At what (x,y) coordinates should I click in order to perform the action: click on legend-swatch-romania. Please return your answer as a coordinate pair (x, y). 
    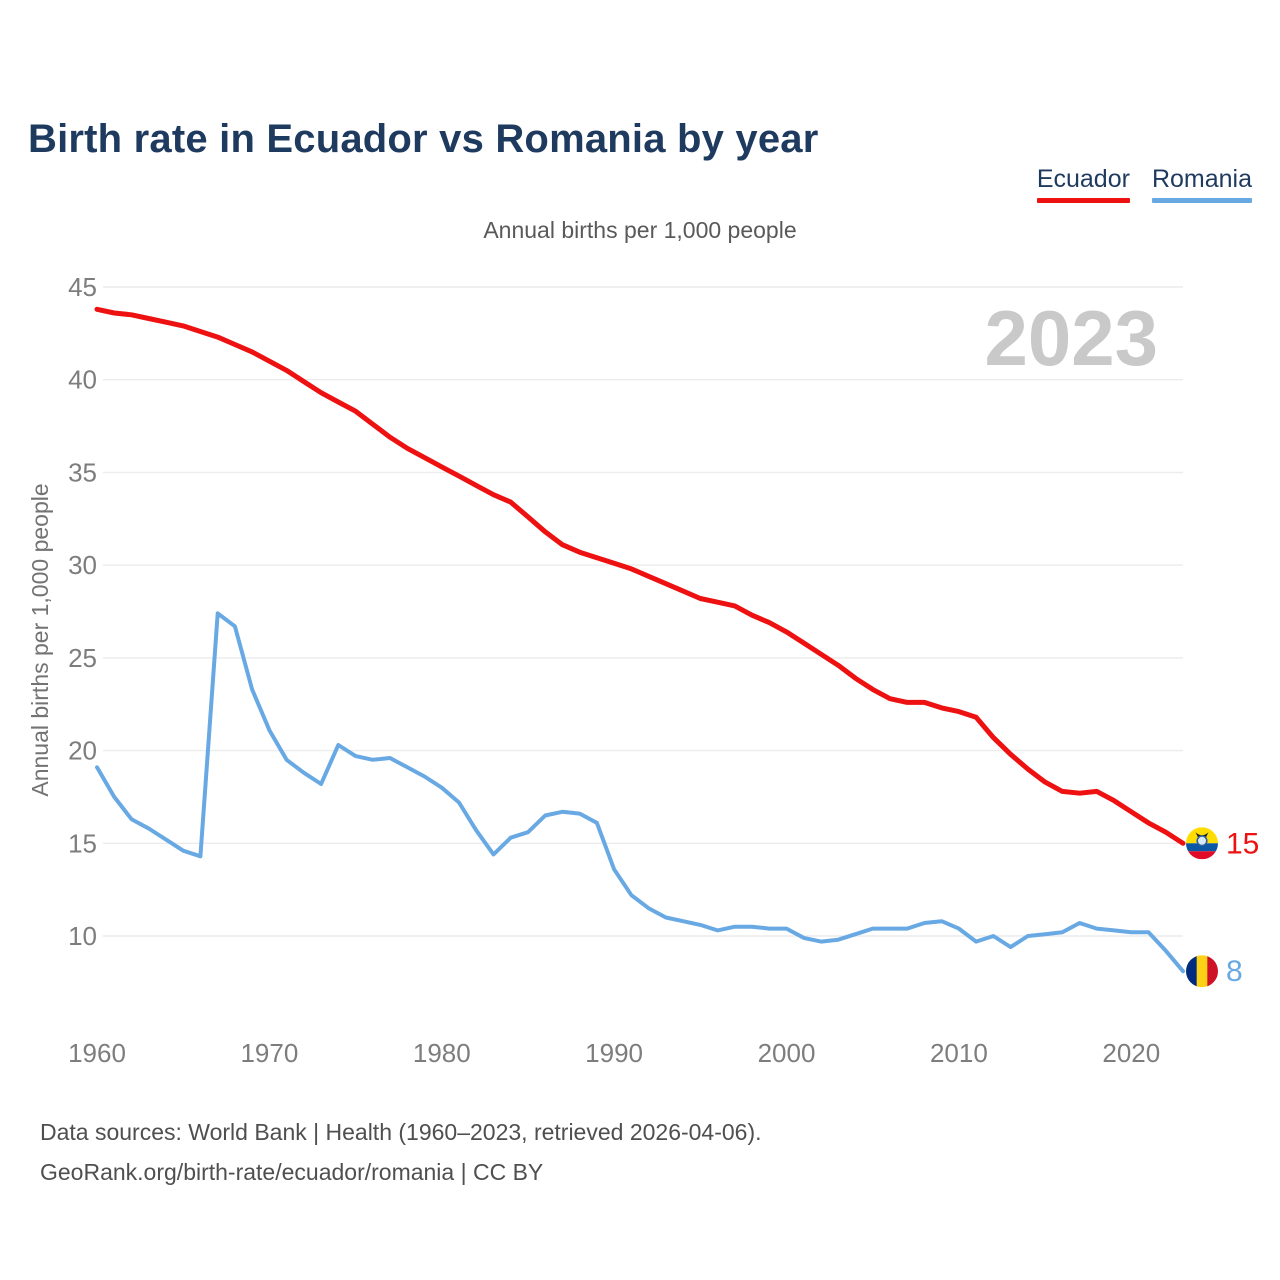
    Looking at the image, I should click on (1201, 200).